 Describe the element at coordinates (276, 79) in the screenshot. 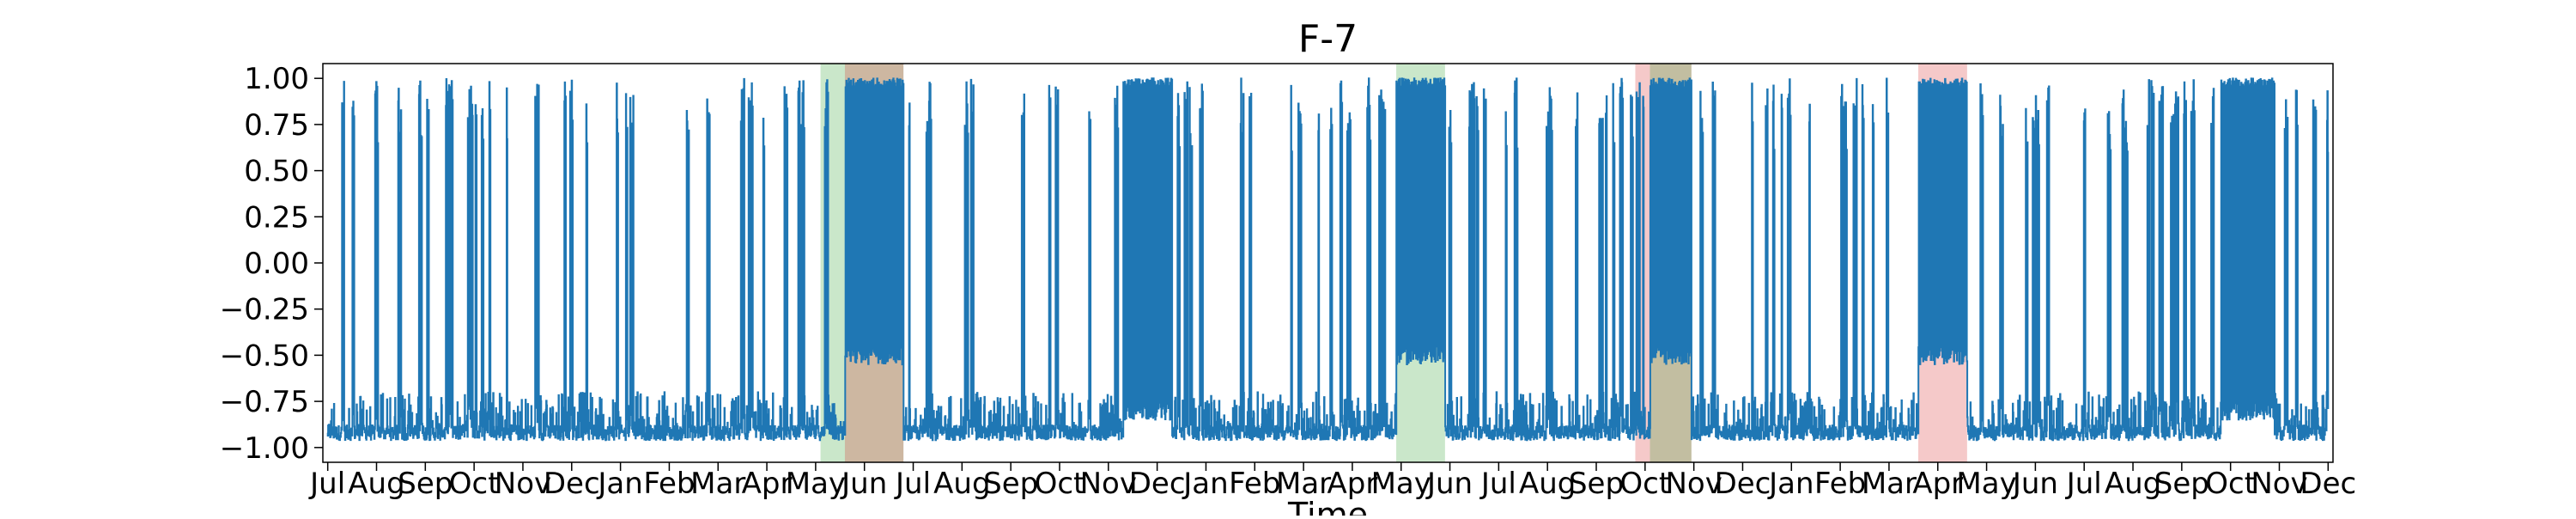

I see `y-tick-label: 1.00` at that location.